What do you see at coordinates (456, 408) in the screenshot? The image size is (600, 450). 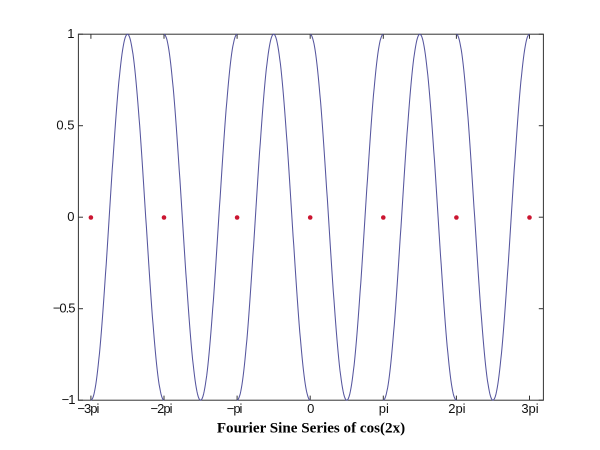 I see `svg-text: 2pi` at bounding box center [456, 408].